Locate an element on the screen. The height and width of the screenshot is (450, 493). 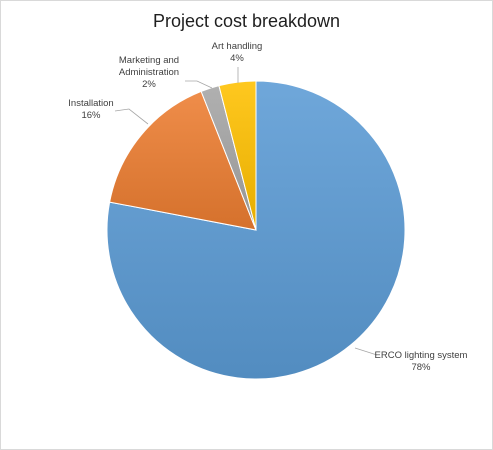
data-label-installation: Installation 16% is located at coordinates (90, 109).